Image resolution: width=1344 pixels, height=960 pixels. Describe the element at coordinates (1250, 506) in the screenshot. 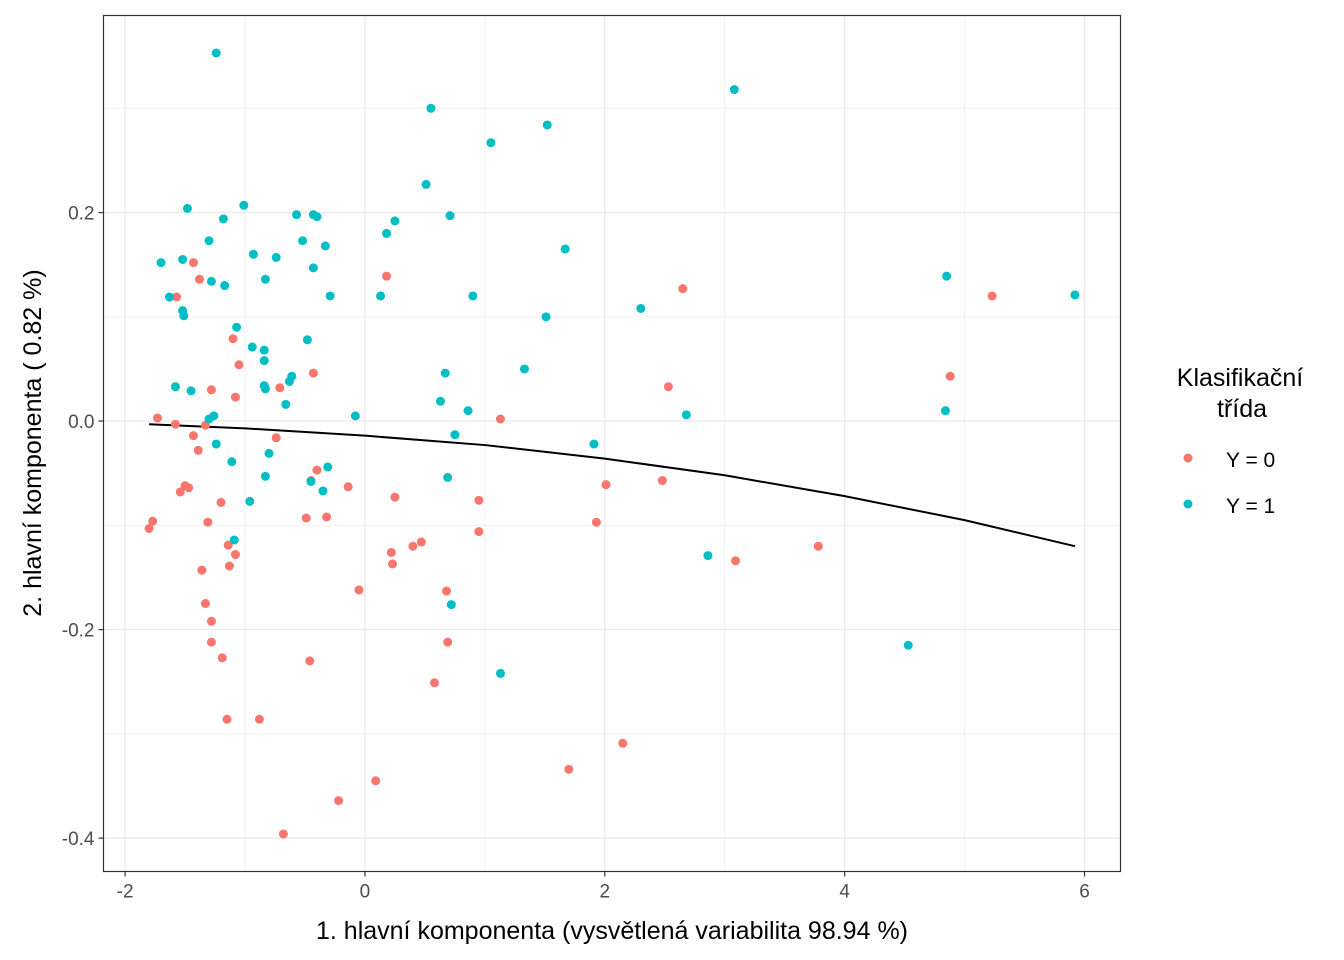

I see `legend-label-y1: Y = 1` at that location.